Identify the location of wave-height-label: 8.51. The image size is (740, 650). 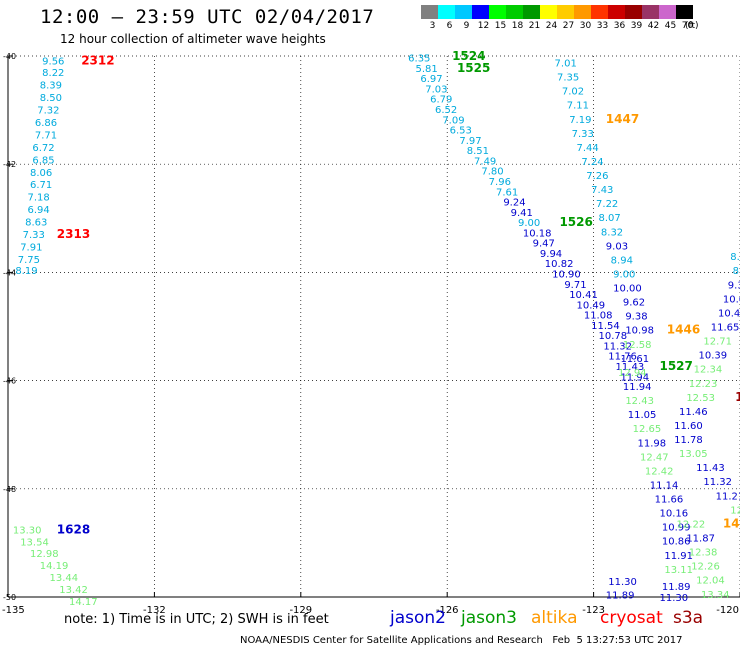
(478, 151).